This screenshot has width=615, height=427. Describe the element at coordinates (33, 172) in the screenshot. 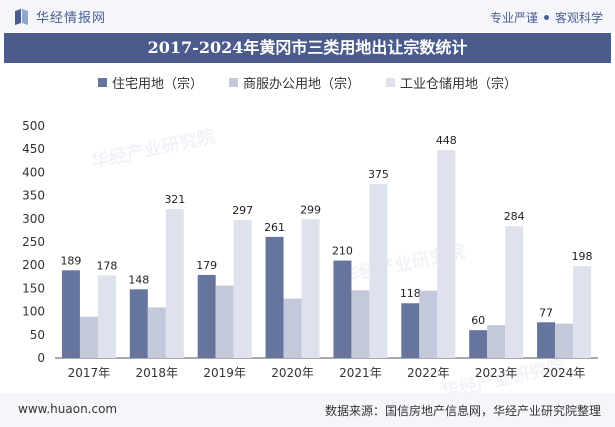

I see `y-tick-label: 400` at that location.